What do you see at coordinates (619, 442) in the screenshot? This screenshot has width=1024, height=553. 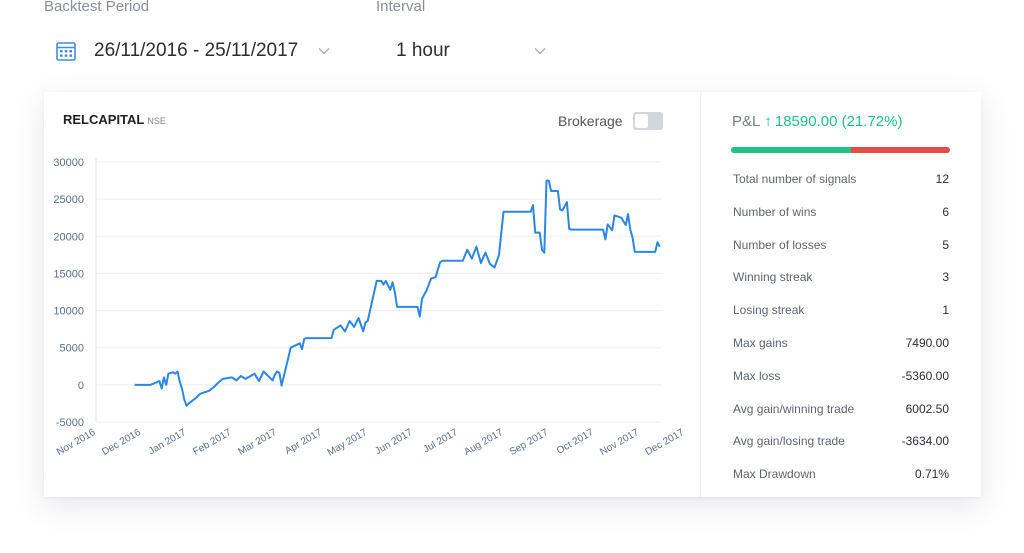 I see `x-tick-label: Nov 2017` at bounding box center [619, 442].